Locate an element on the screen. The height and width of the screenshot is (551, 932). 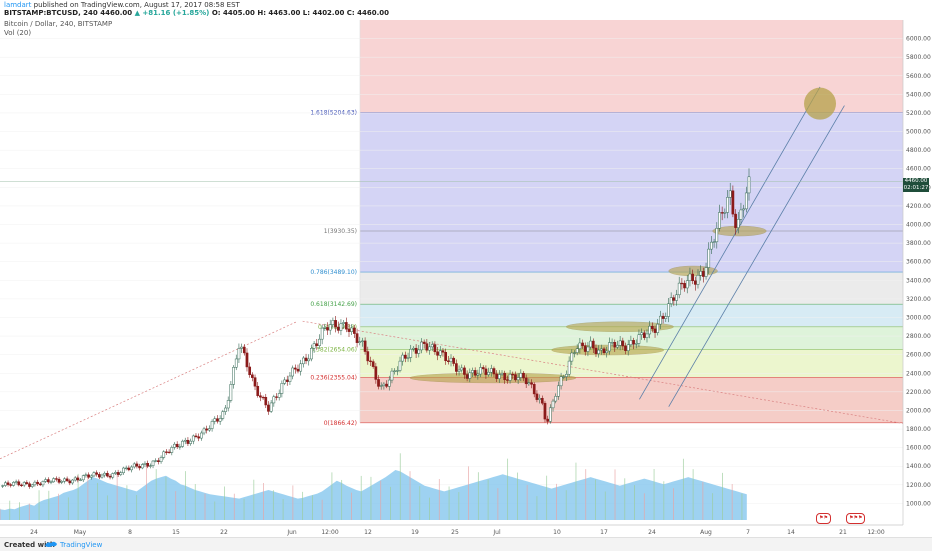
y-tick-label: 2200.00 is located at coordinates (918, 392).